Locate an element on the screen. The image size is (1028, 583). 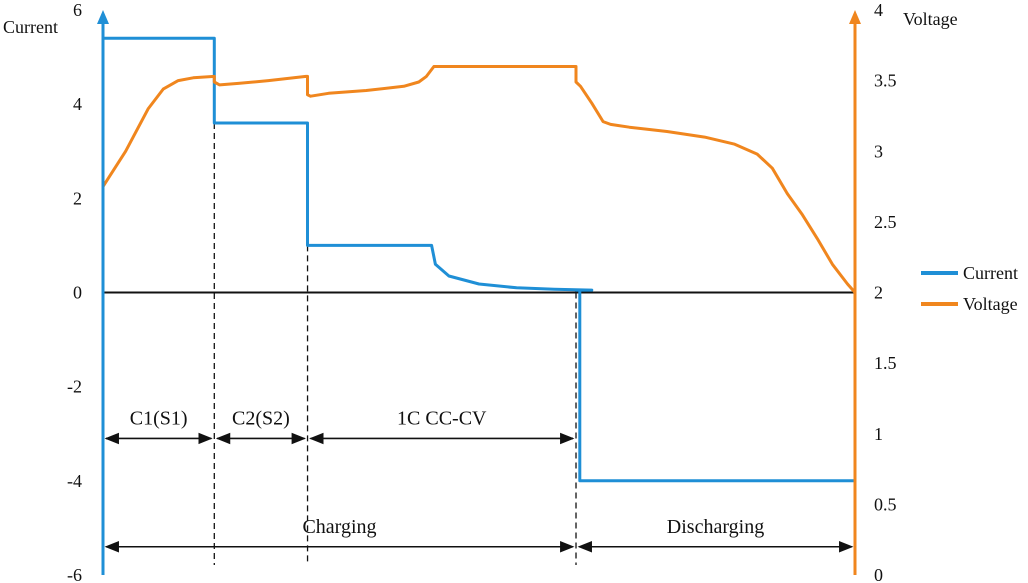
right-tick-label: 4 is located at coordinates (878, 10).